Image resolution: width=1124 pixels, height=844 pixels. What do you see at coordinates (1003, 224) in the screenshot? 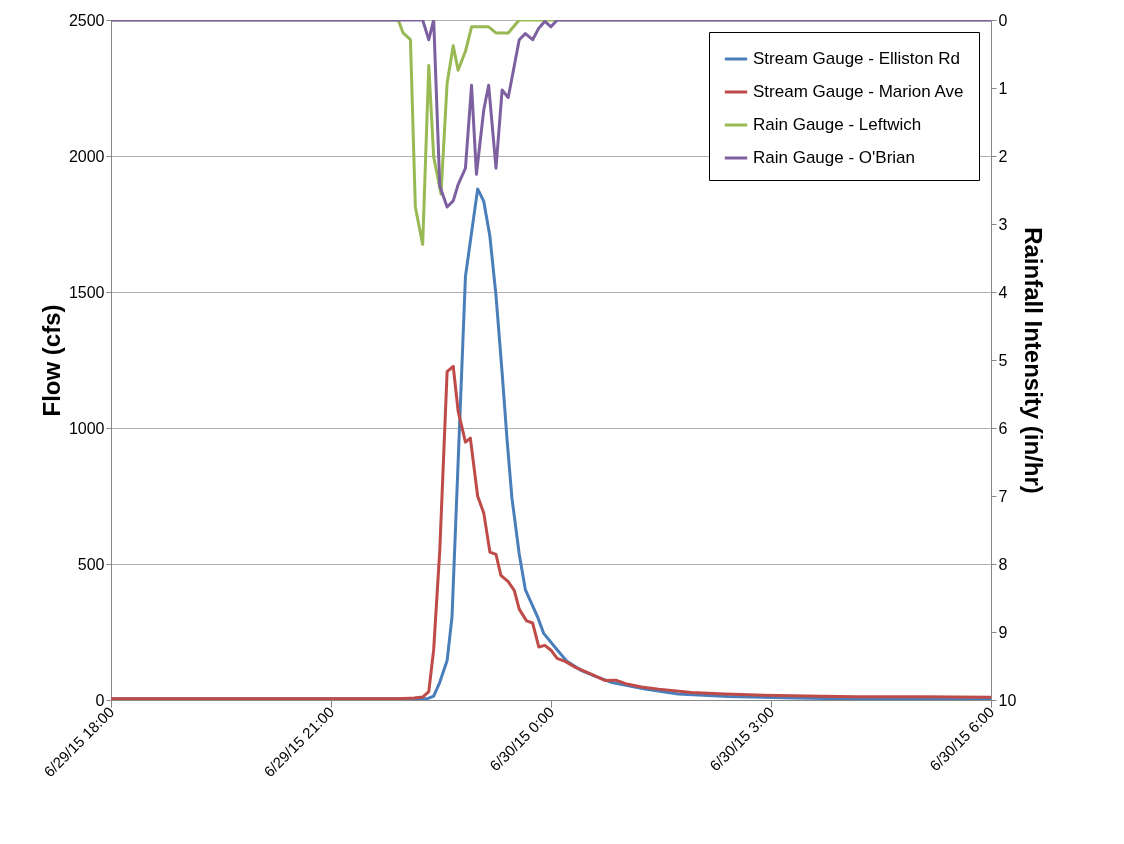
I see `y2-tick-label: 3` at bounding box center [1003, 224].